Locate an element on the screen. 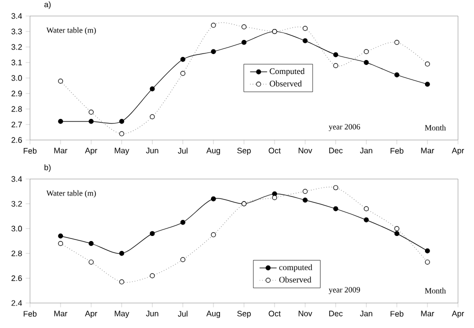 The height and width of the screenshot is (328, 474). legend-label: Computed is located at coordinates (287, 72).